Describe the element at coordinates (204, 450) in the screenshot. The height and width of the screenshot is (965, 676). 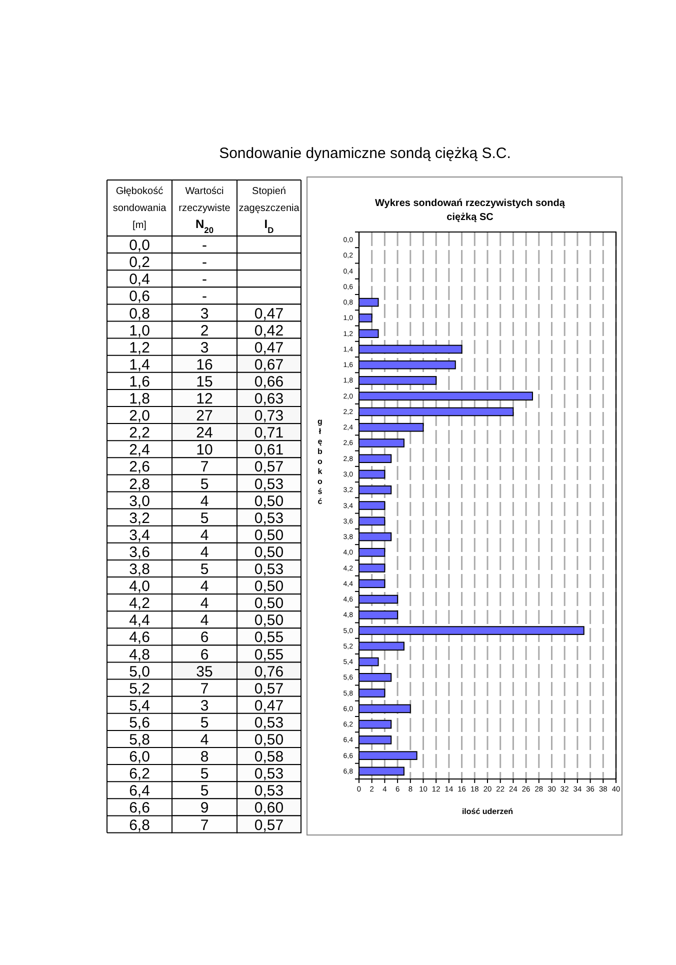
I see `data-label: 10` at that location.